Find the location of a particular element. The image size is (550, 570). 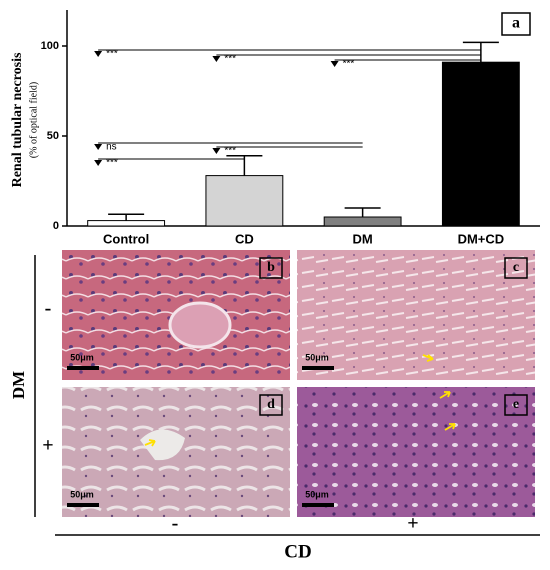

y-tick-label: 100 is located at coordinates (50, 46).